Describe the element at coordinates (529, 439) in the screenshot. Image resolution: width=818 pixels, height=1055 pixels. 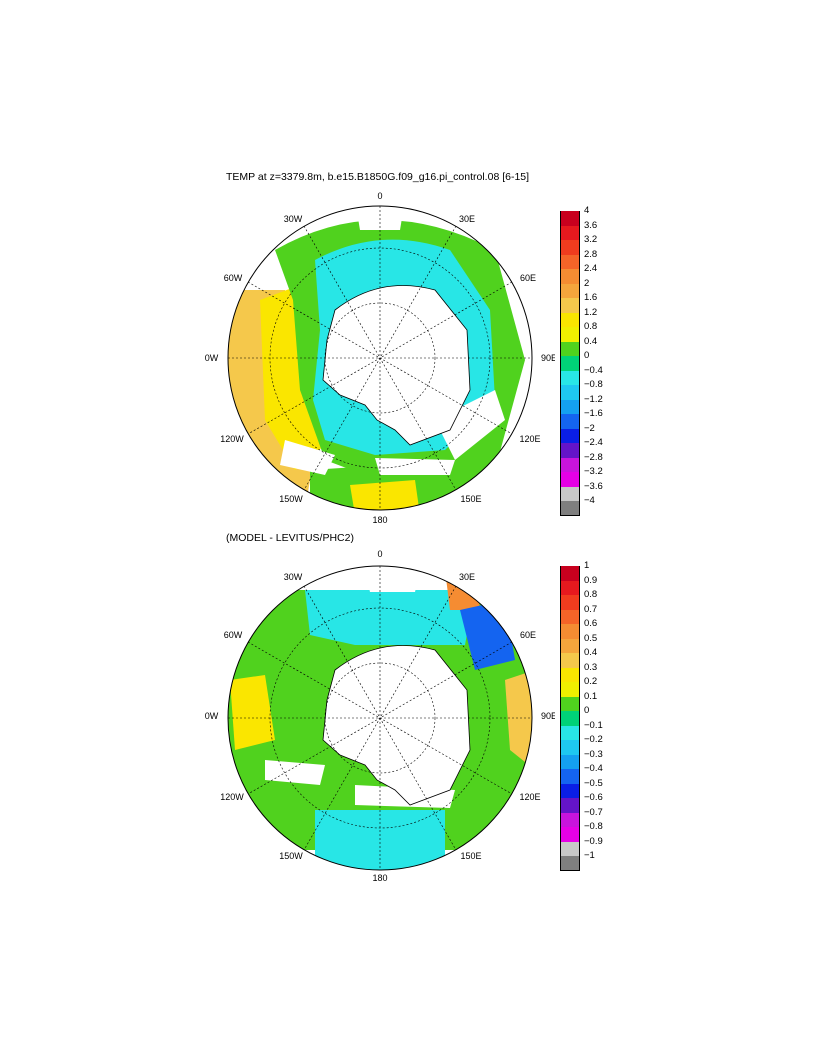
I see `top-lon-120e: 120E` at that location.